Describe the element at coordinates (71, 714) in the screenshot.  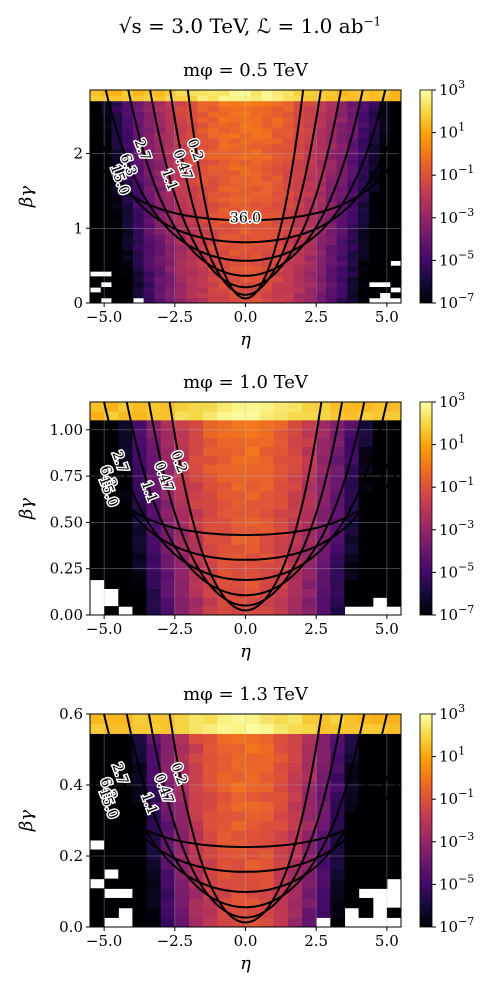
I see `y-tick-label: 0.6` at that location.